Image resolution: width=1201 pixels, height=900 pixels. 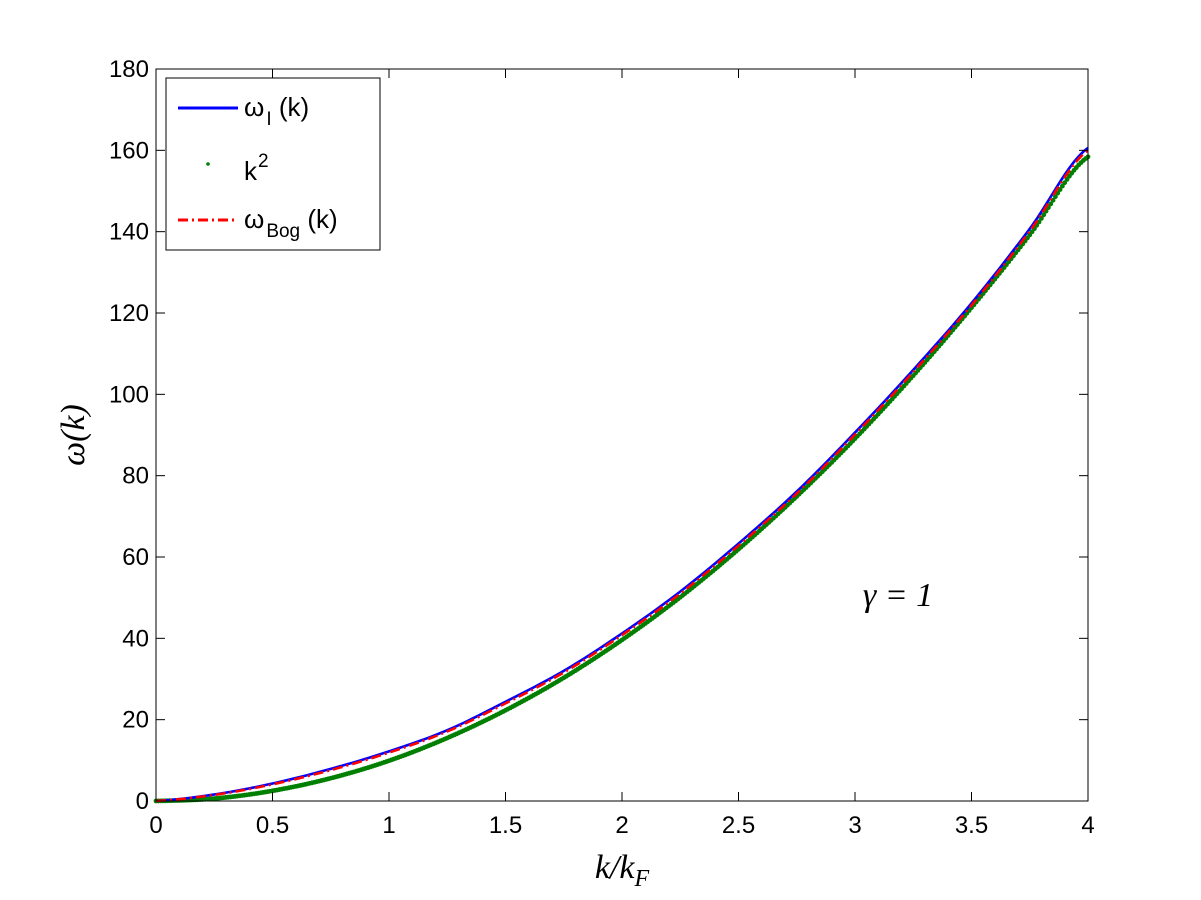 I want to click on y-tick-label: 180, so click(x=129, y=69).